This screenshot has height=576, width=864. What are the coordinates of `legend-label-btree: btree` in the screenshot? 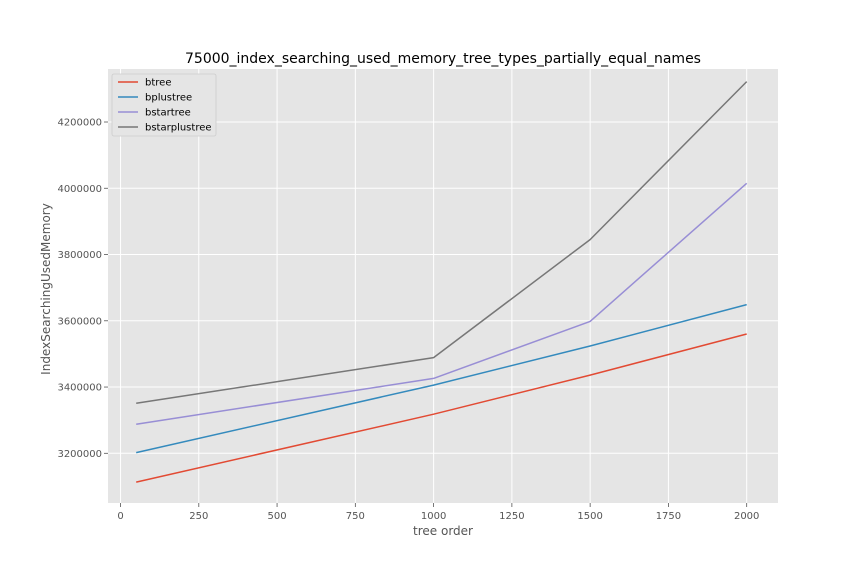 It's located at (158, 83).